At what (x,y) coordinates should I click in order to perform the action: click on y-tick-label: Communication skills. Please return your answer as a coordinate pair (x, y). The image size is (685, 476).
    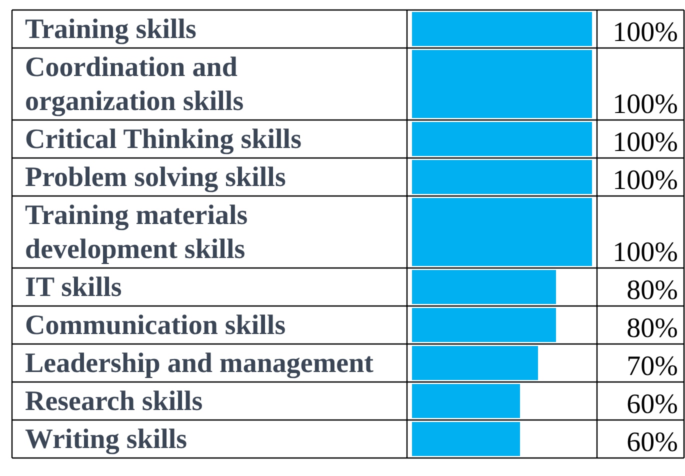
    Looking at the image, I should click on (155, 325).